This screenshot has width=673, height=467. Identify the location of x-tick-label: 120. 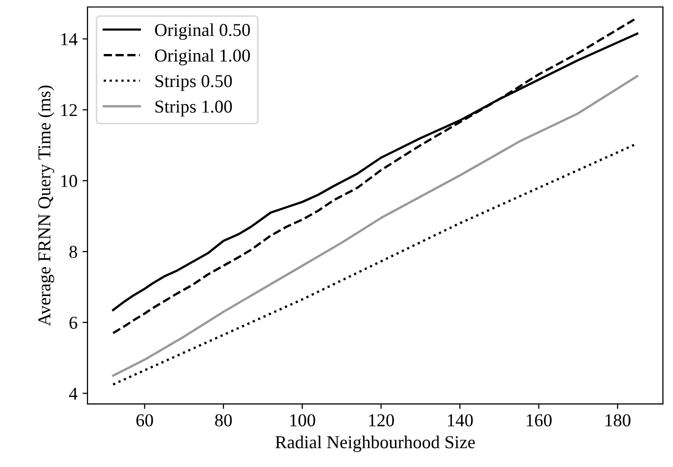
(381, 420).